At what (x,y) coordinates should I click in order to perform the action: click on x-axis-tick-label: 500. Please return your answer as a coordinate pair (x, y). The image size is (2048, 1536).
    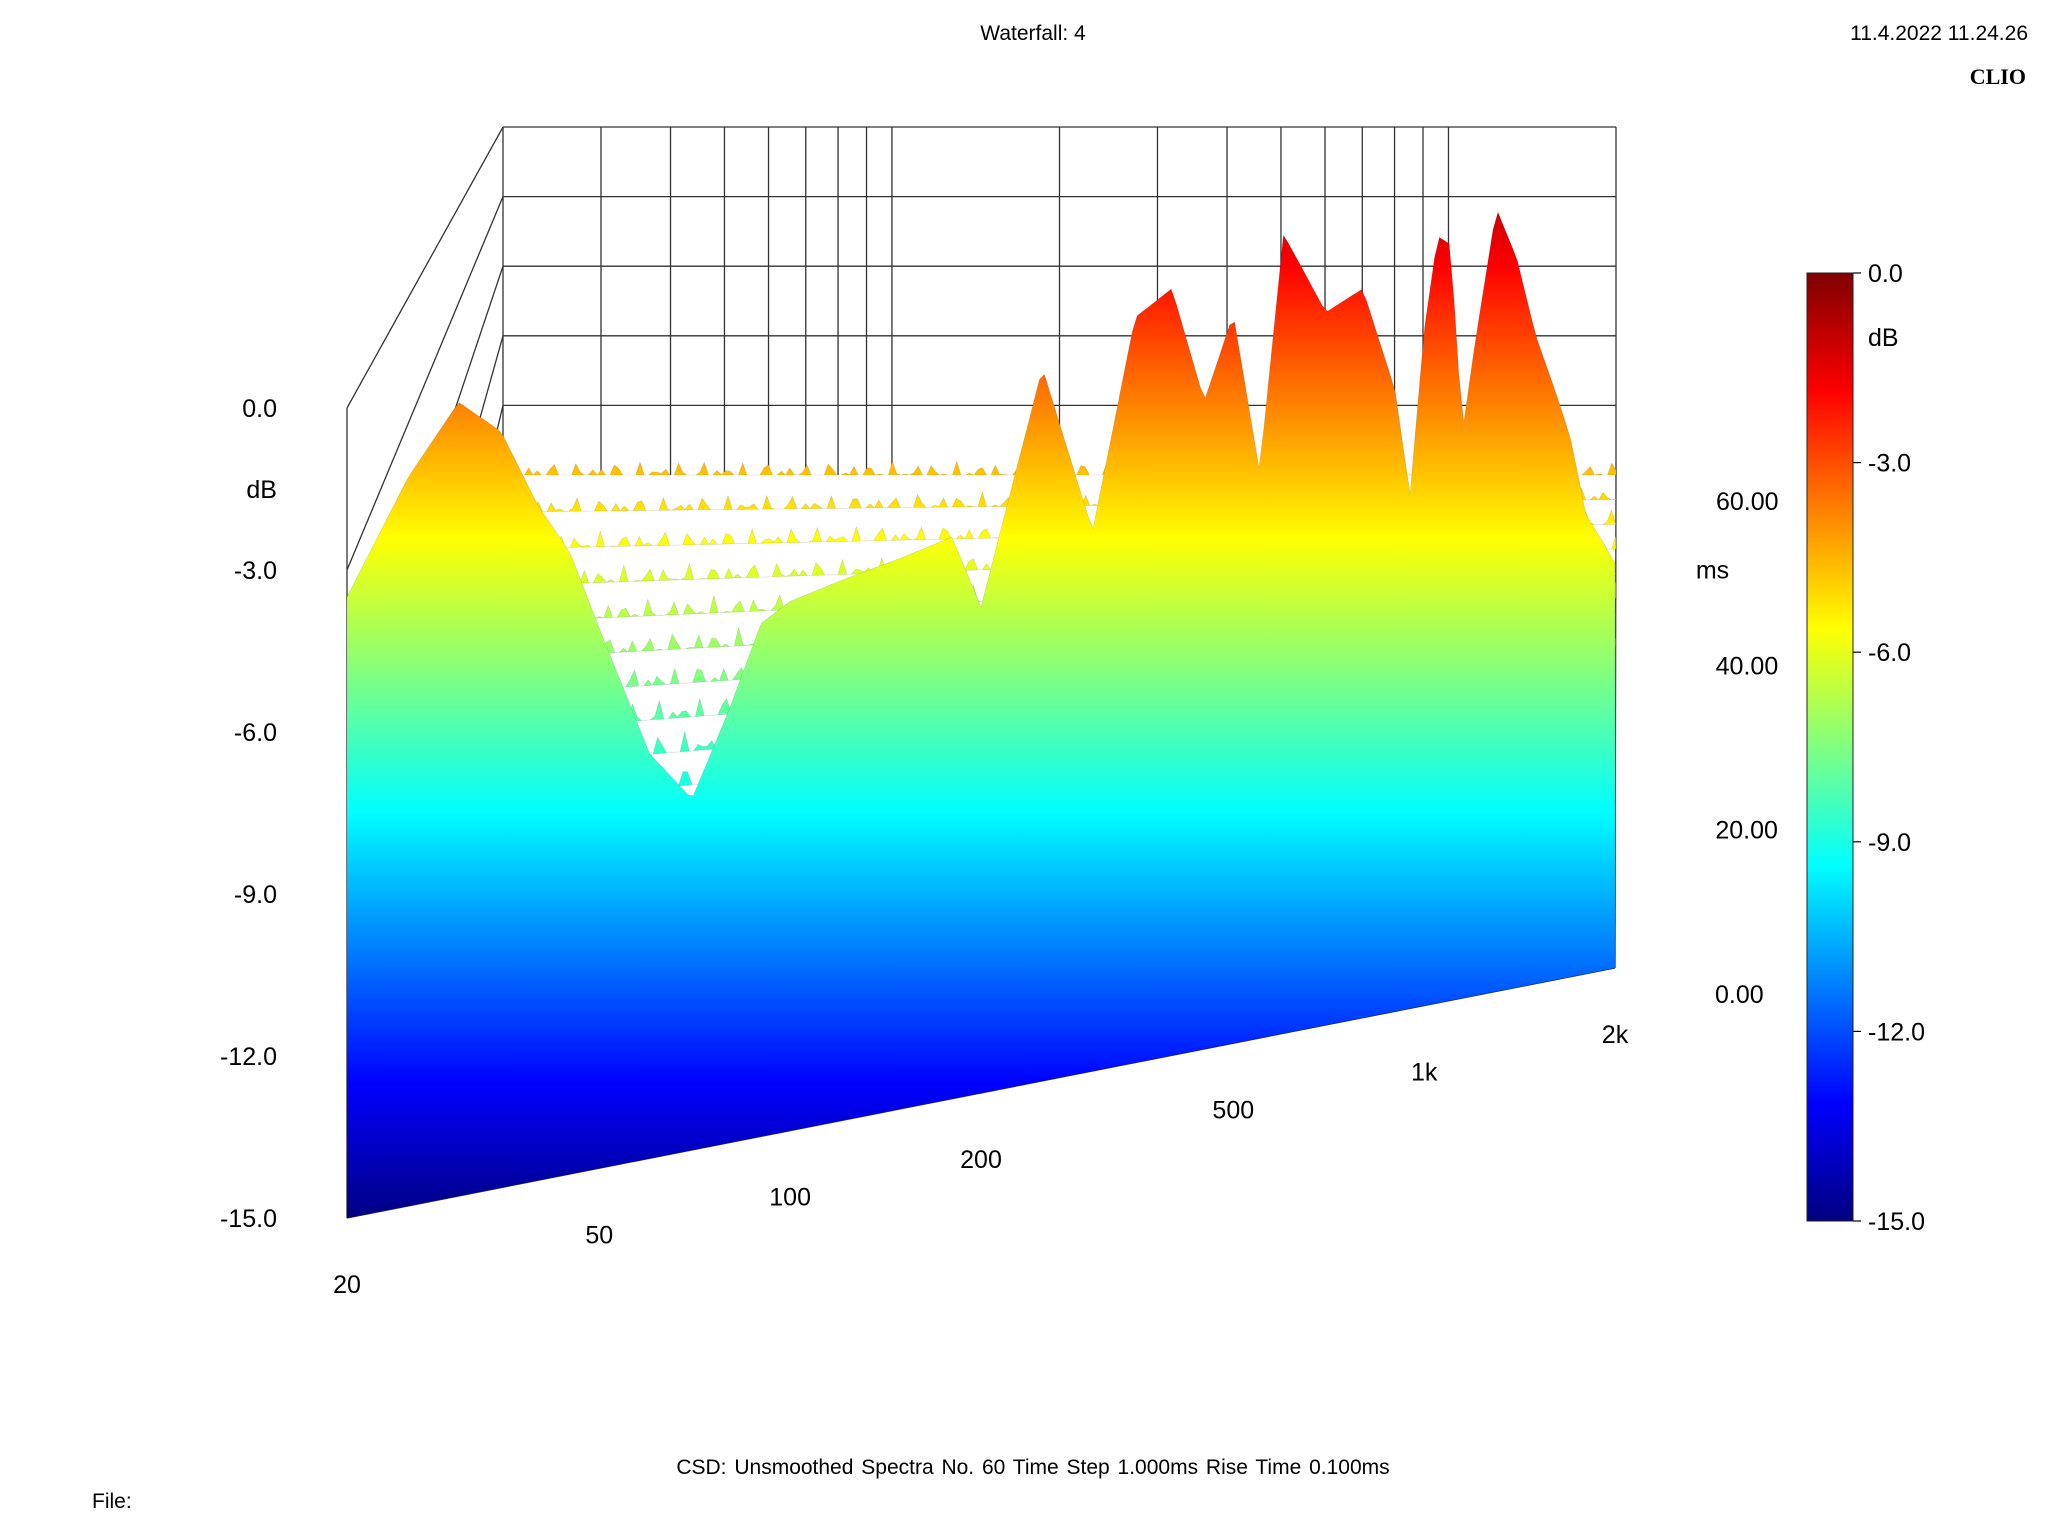
    Looking at the image, I should click on (1233, 1110).